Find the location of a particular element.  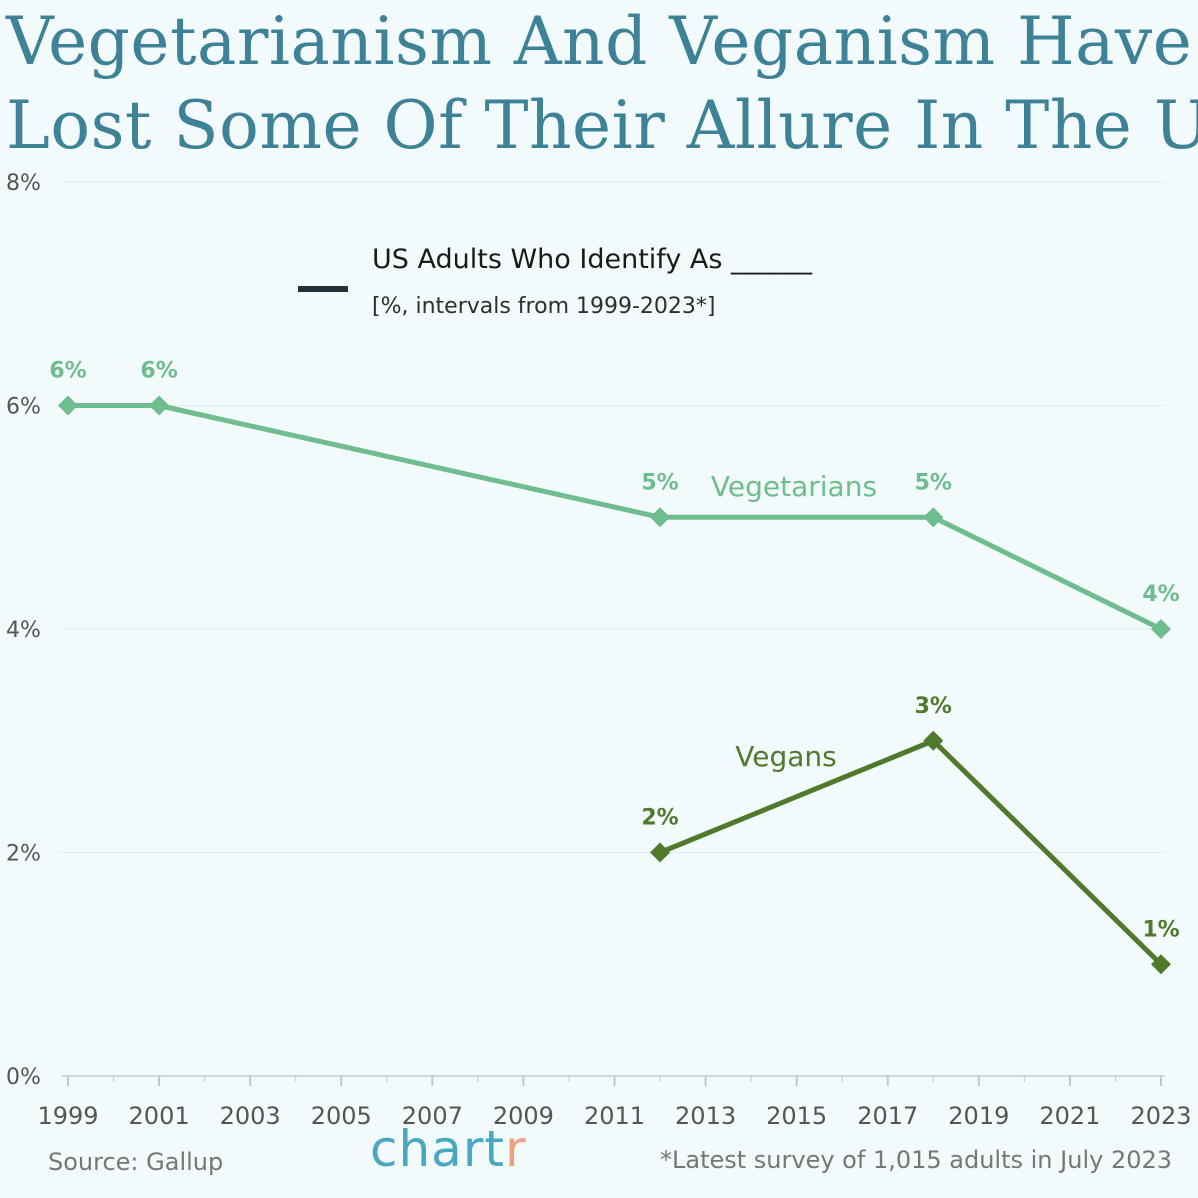

x-tick-label: 2021 is located at coordinates (1069, 1116).